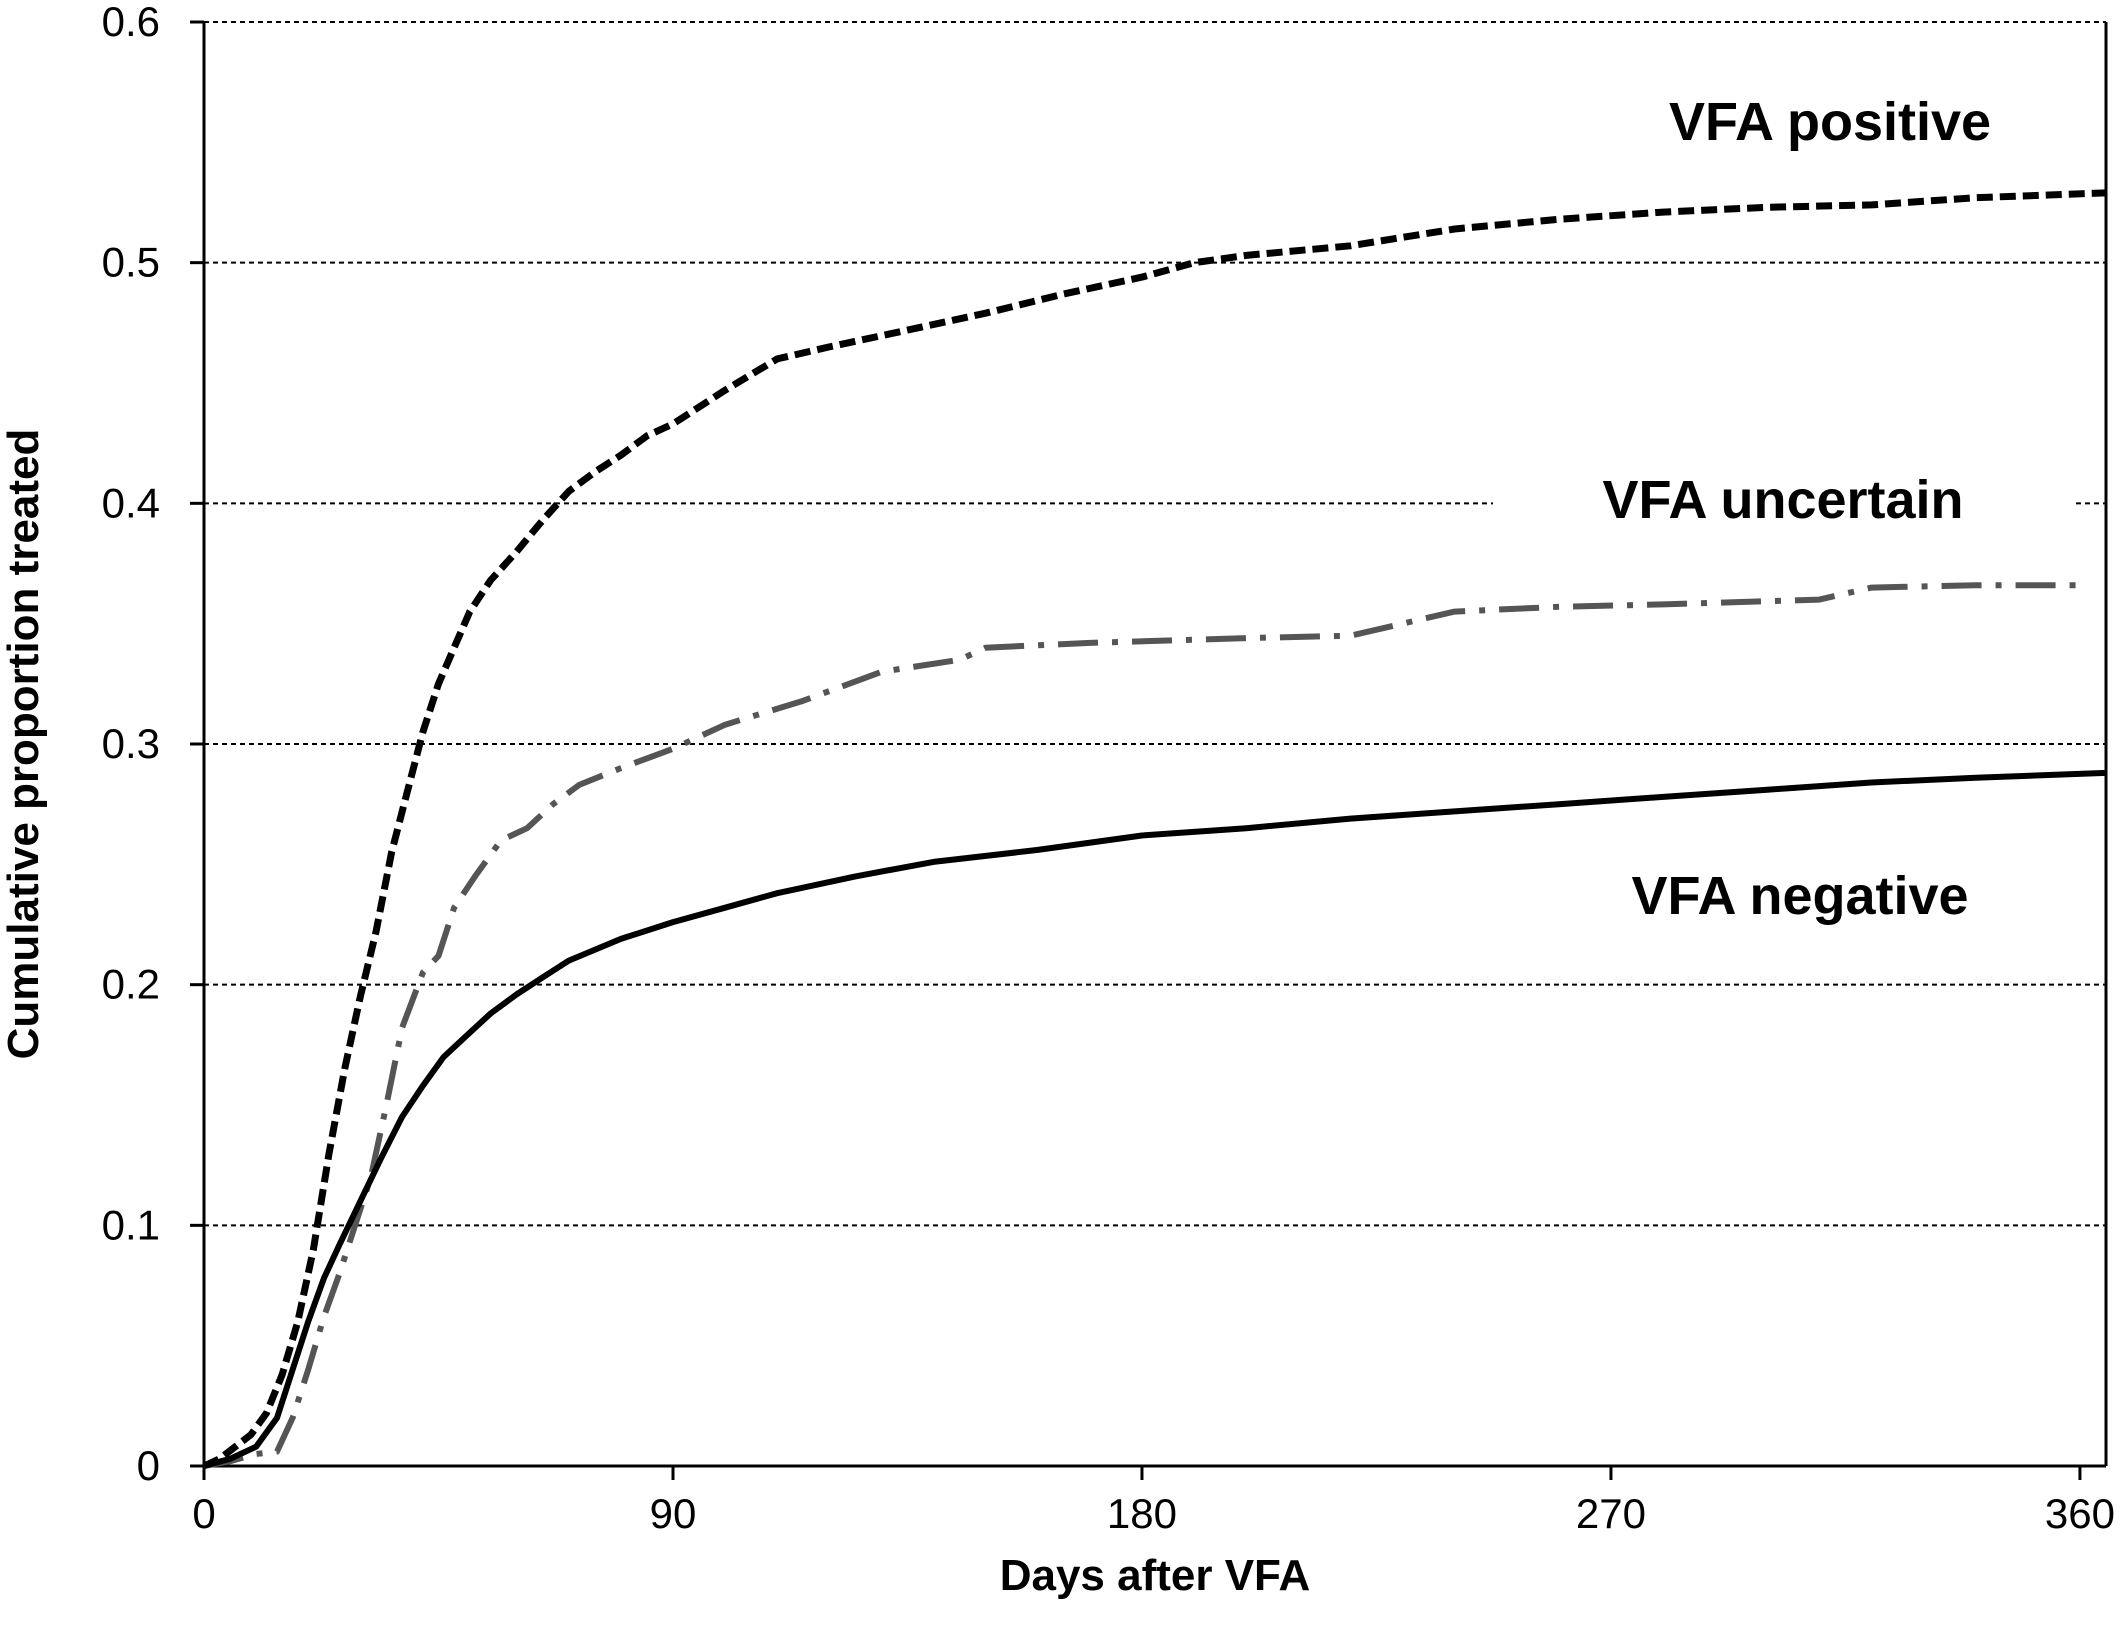 The width and height of the screenshot is (2128, 1638). Describe the element at coordinates (1799, 896) in the screenshot. I see `series-label-vfa-negative: VFA negative` at that location.